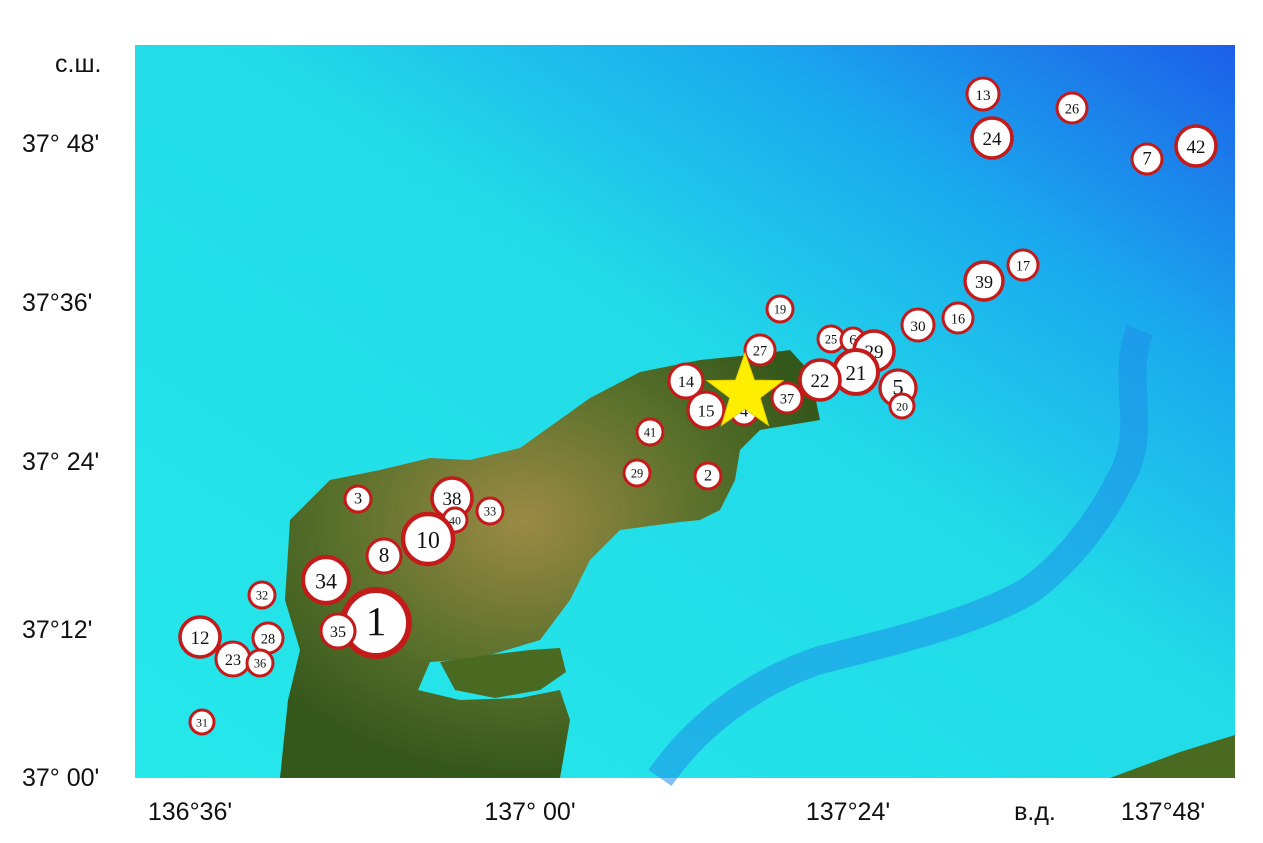  I want to click on event-marker-label: 15, so click(705, 410).